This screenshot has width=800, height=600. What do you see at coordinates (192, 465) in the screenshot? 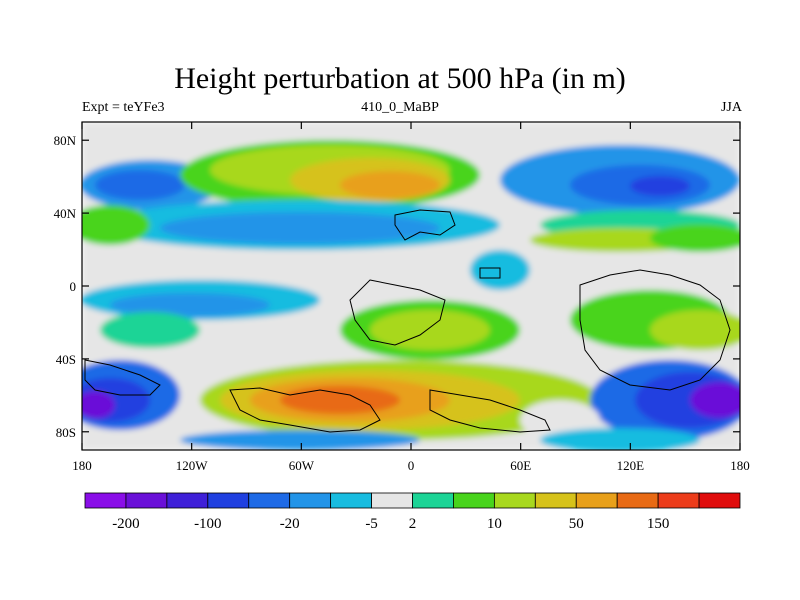
I see `x-tick-label: 120W` at bounding box center [192, 465].